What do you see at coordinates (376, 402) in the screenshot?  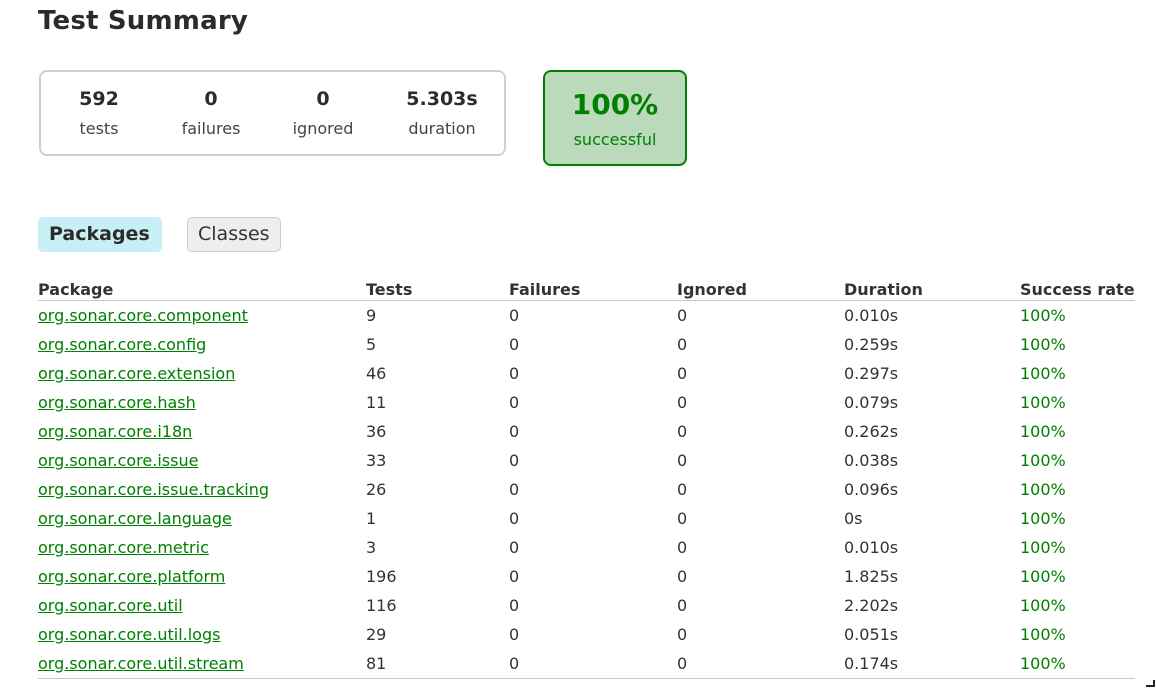 I see `tests-cell: 11` at bounding box center [376, 402].